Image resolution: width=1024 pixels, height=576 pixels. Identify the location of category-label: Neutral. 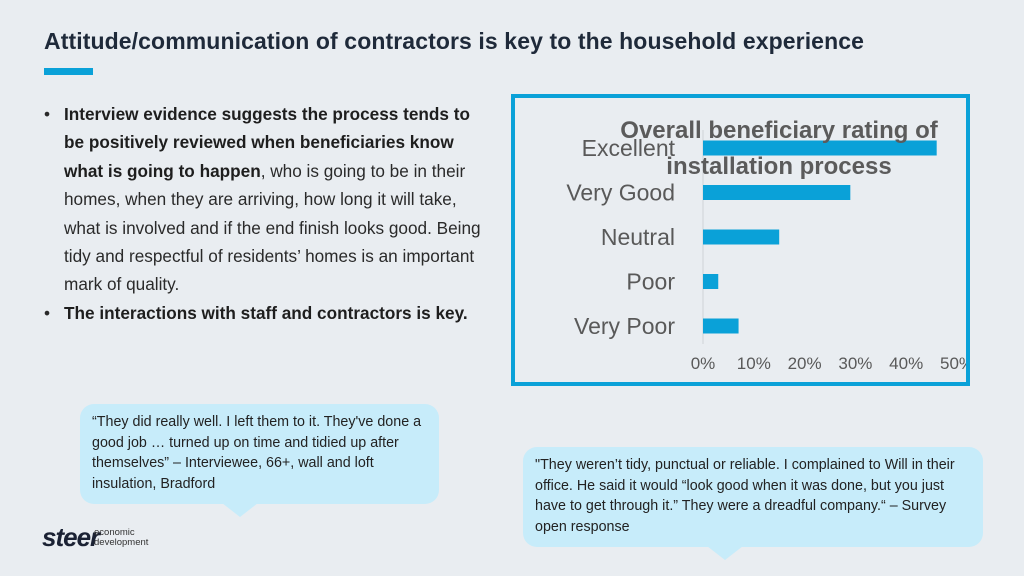
(638, 237).